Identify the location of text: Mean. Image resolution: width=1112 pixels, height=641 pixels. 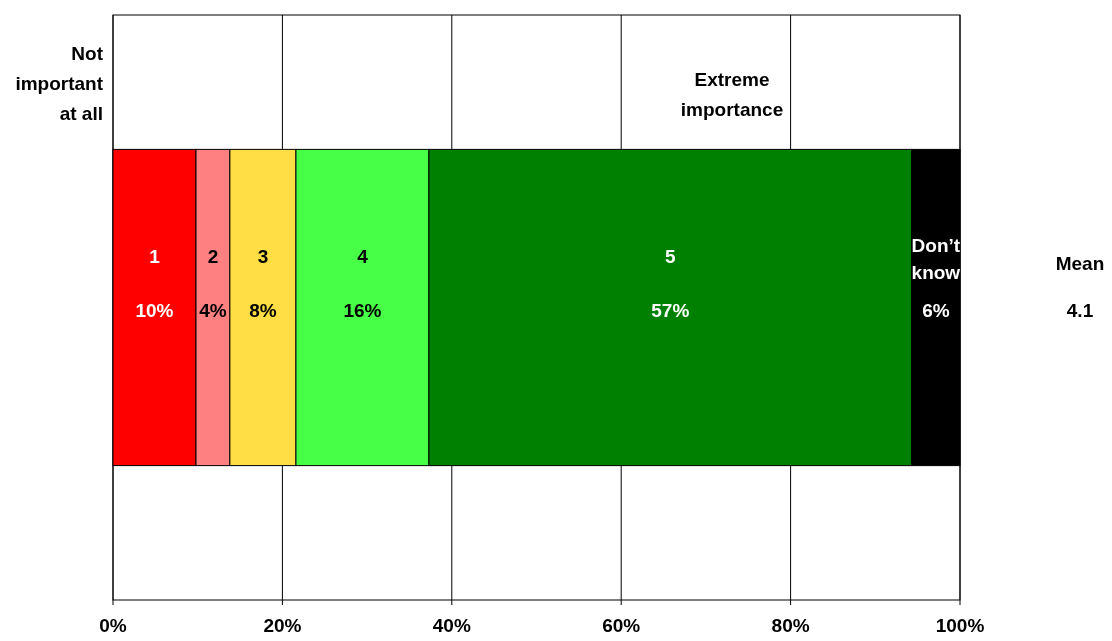
(1080, 263).